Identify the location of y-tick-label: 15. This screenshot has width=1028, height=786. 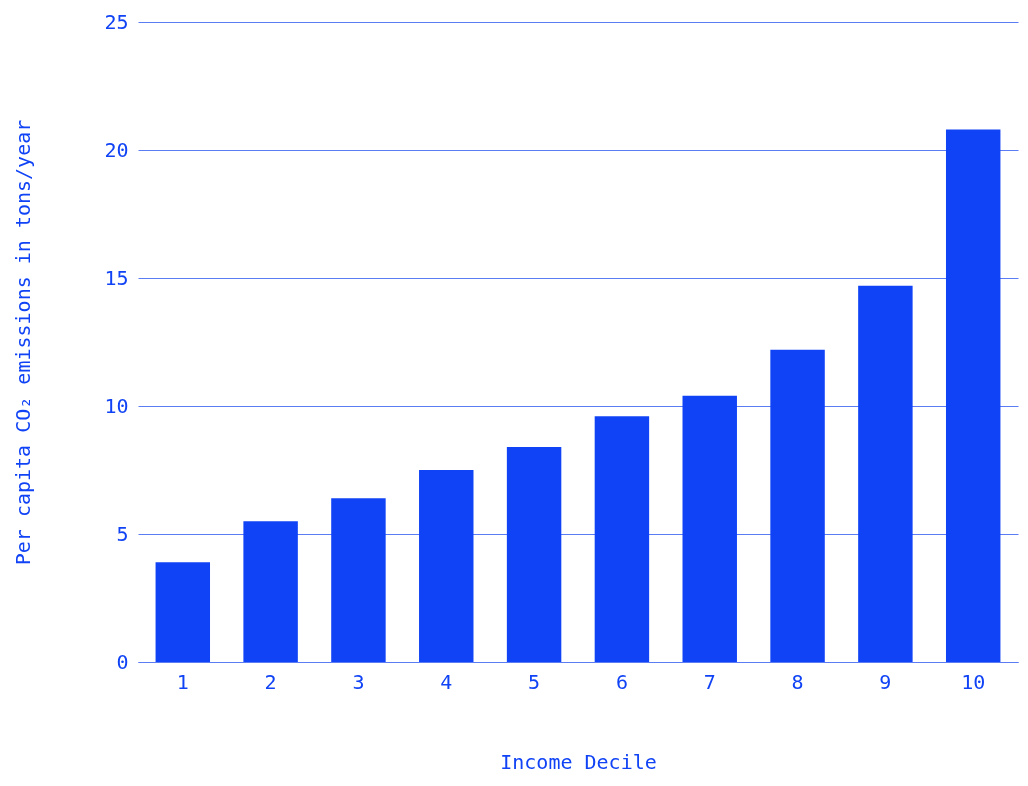
(116, 277).